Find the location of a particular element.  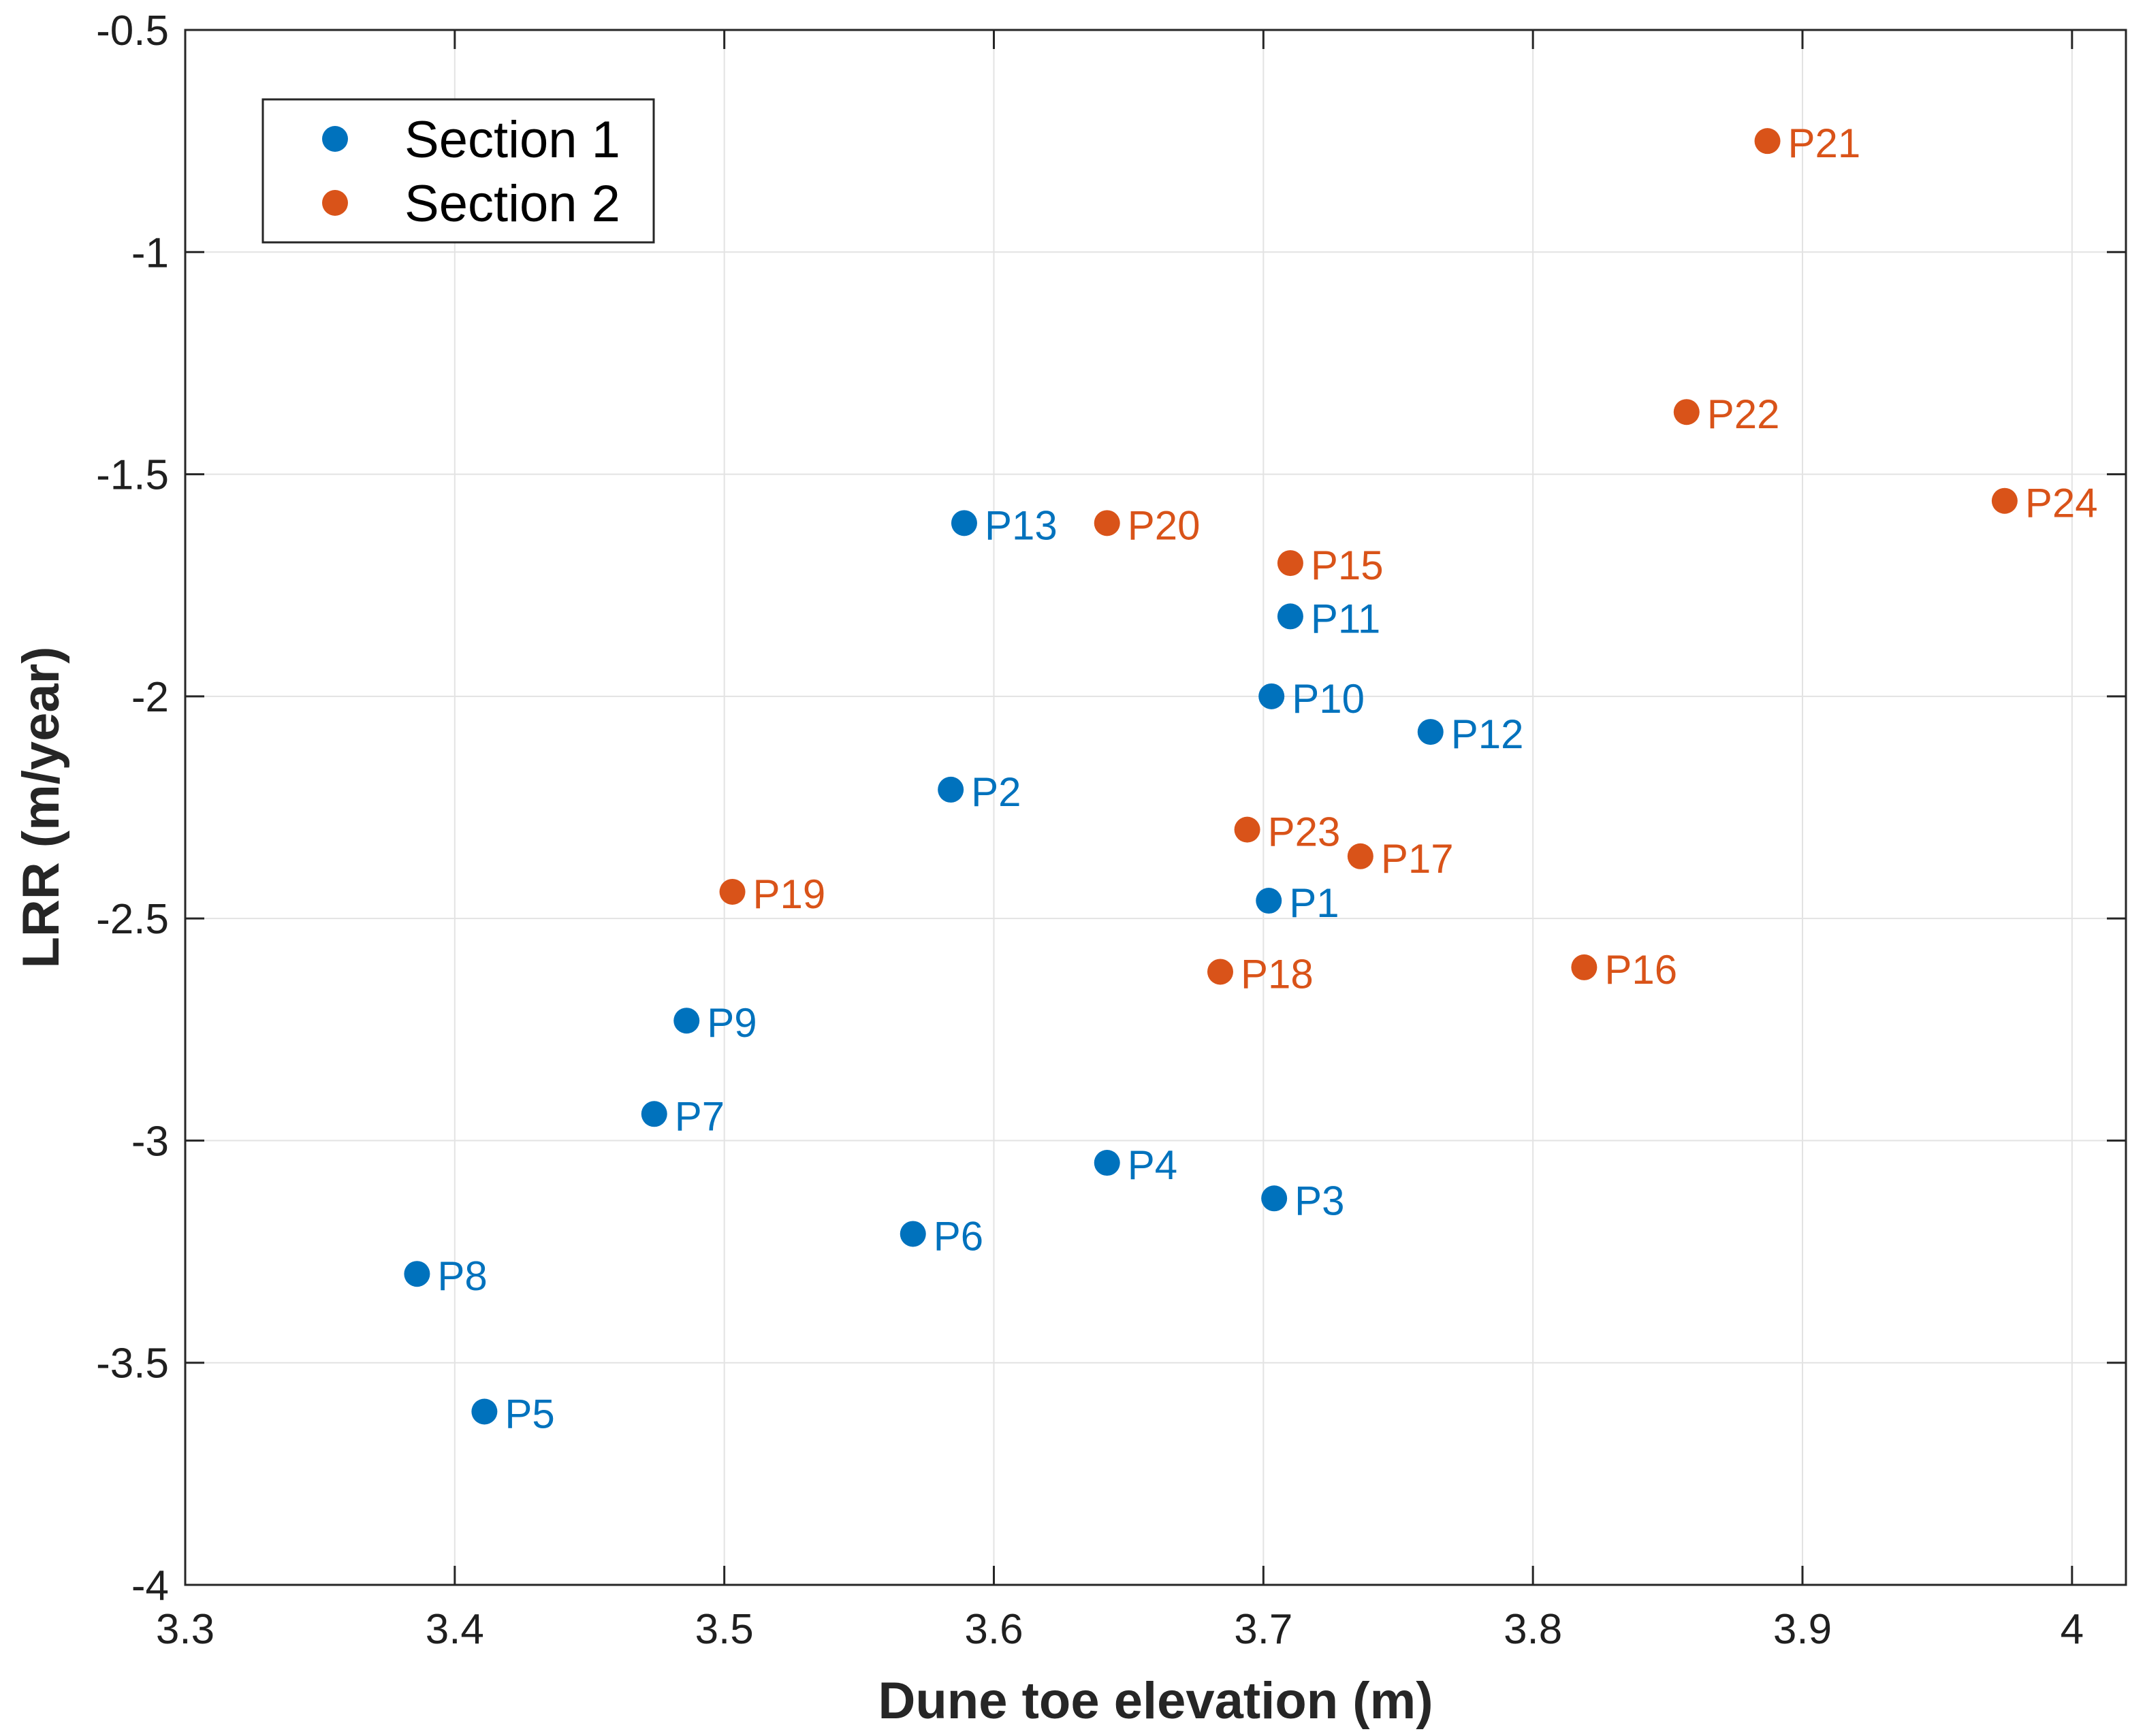

data-point-p24 is located at coordinates (2005, 500).